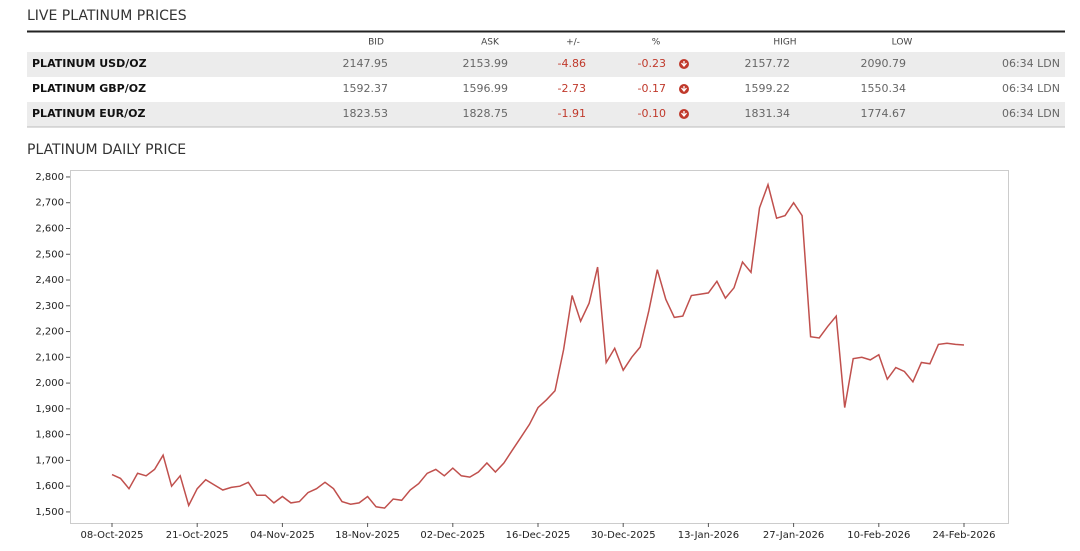  I want to click on y-tick-label: 2,800, so click(49, 177).